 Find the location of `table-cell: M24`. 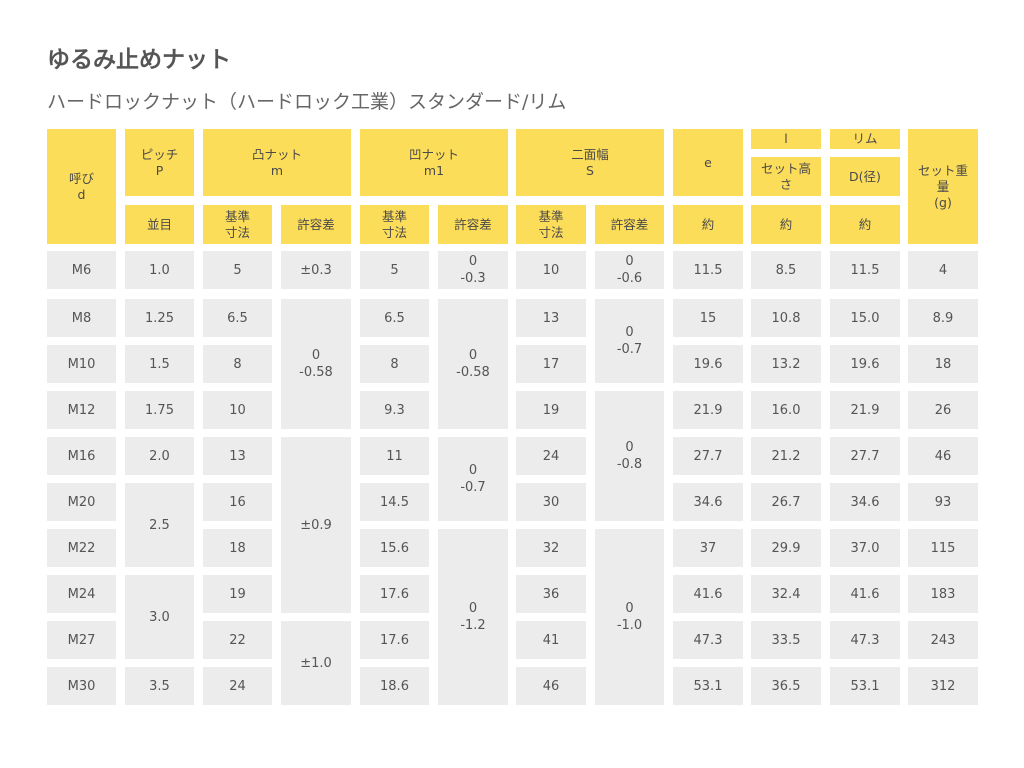

table-cell: M24 is located at coordinates (81, 594).